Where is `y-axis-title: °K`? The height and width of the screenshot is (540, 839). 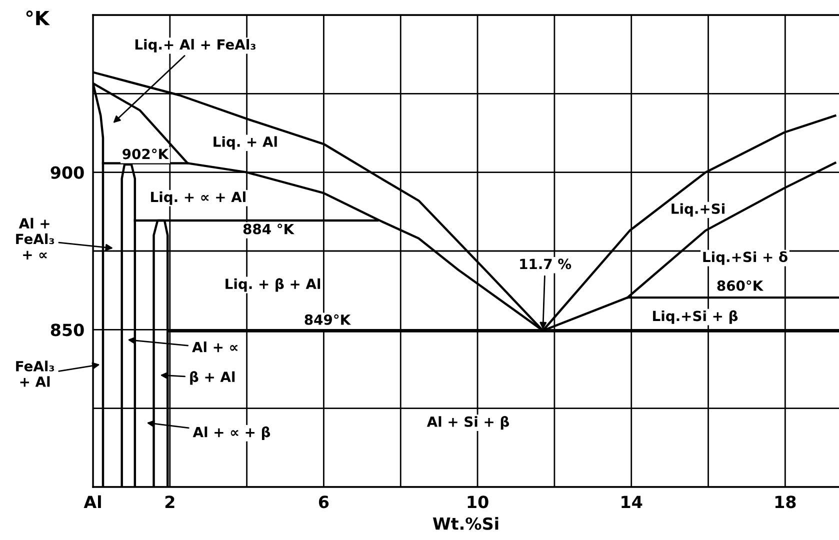
y-axis-title: °K is located at coordinates (38, 18).